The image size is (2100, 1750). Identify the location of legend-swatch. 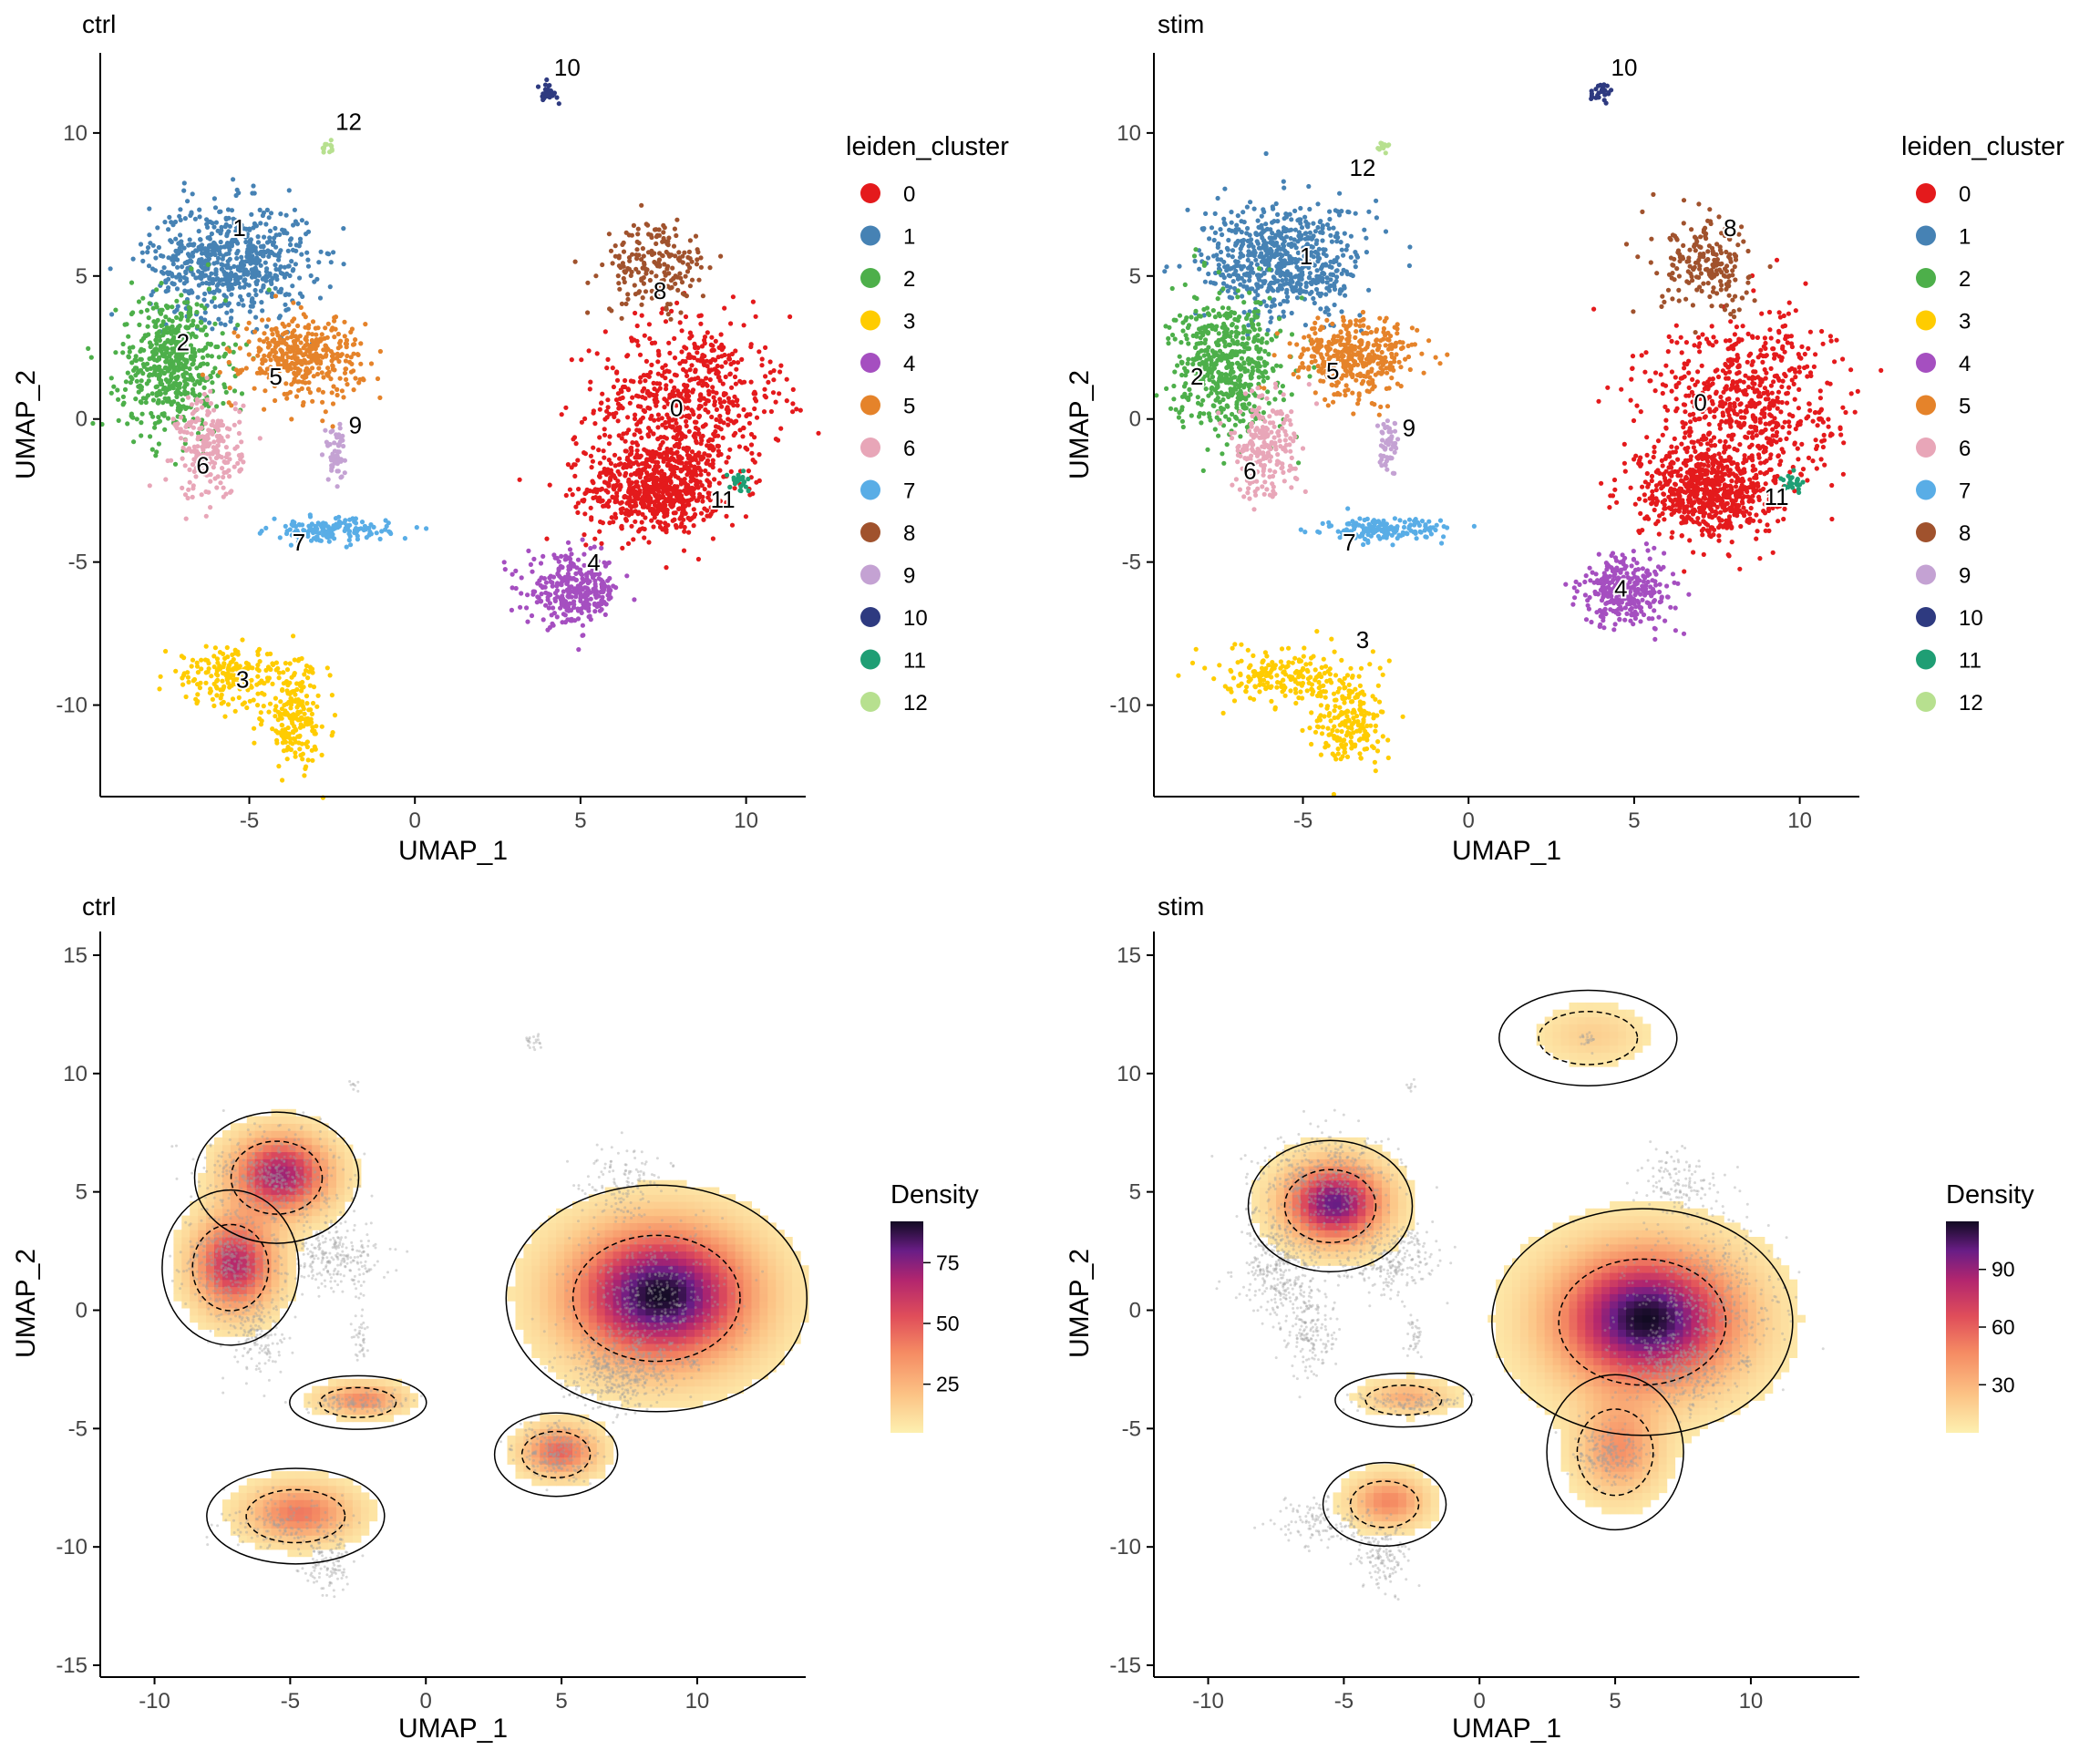
(870, 574).